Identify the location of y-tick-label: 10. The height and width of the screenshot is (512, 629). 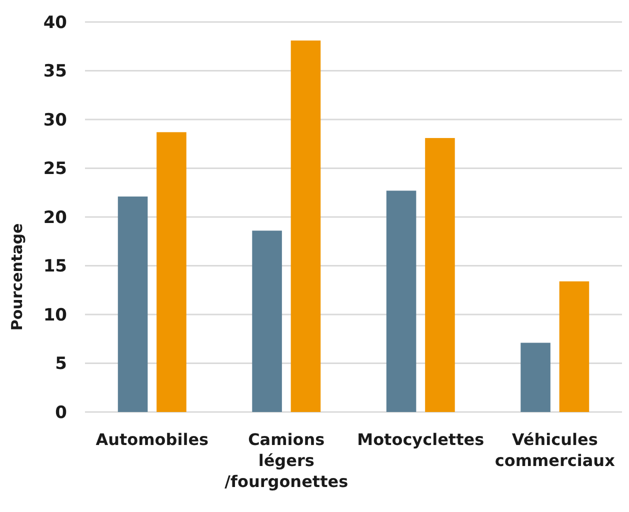
(55, 315).